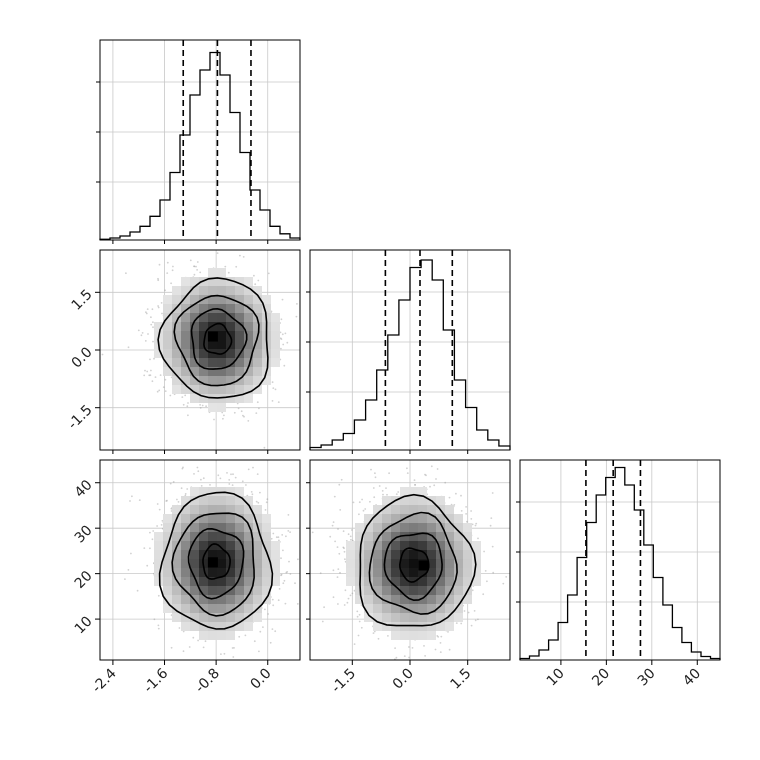 Image resolution: width=760 pixels, height=760 pixels. I want to click on x-tick-label: -2.4, so click(104, 680).